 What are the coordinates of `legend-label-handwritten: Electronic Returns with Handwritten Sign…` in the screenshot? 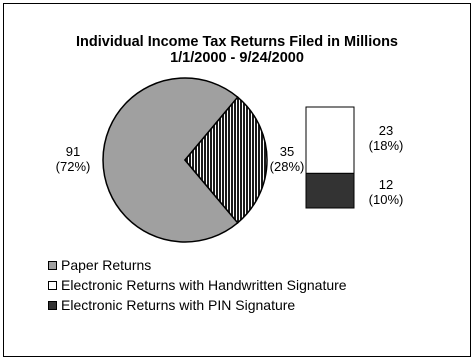 It's located at (204, 285).